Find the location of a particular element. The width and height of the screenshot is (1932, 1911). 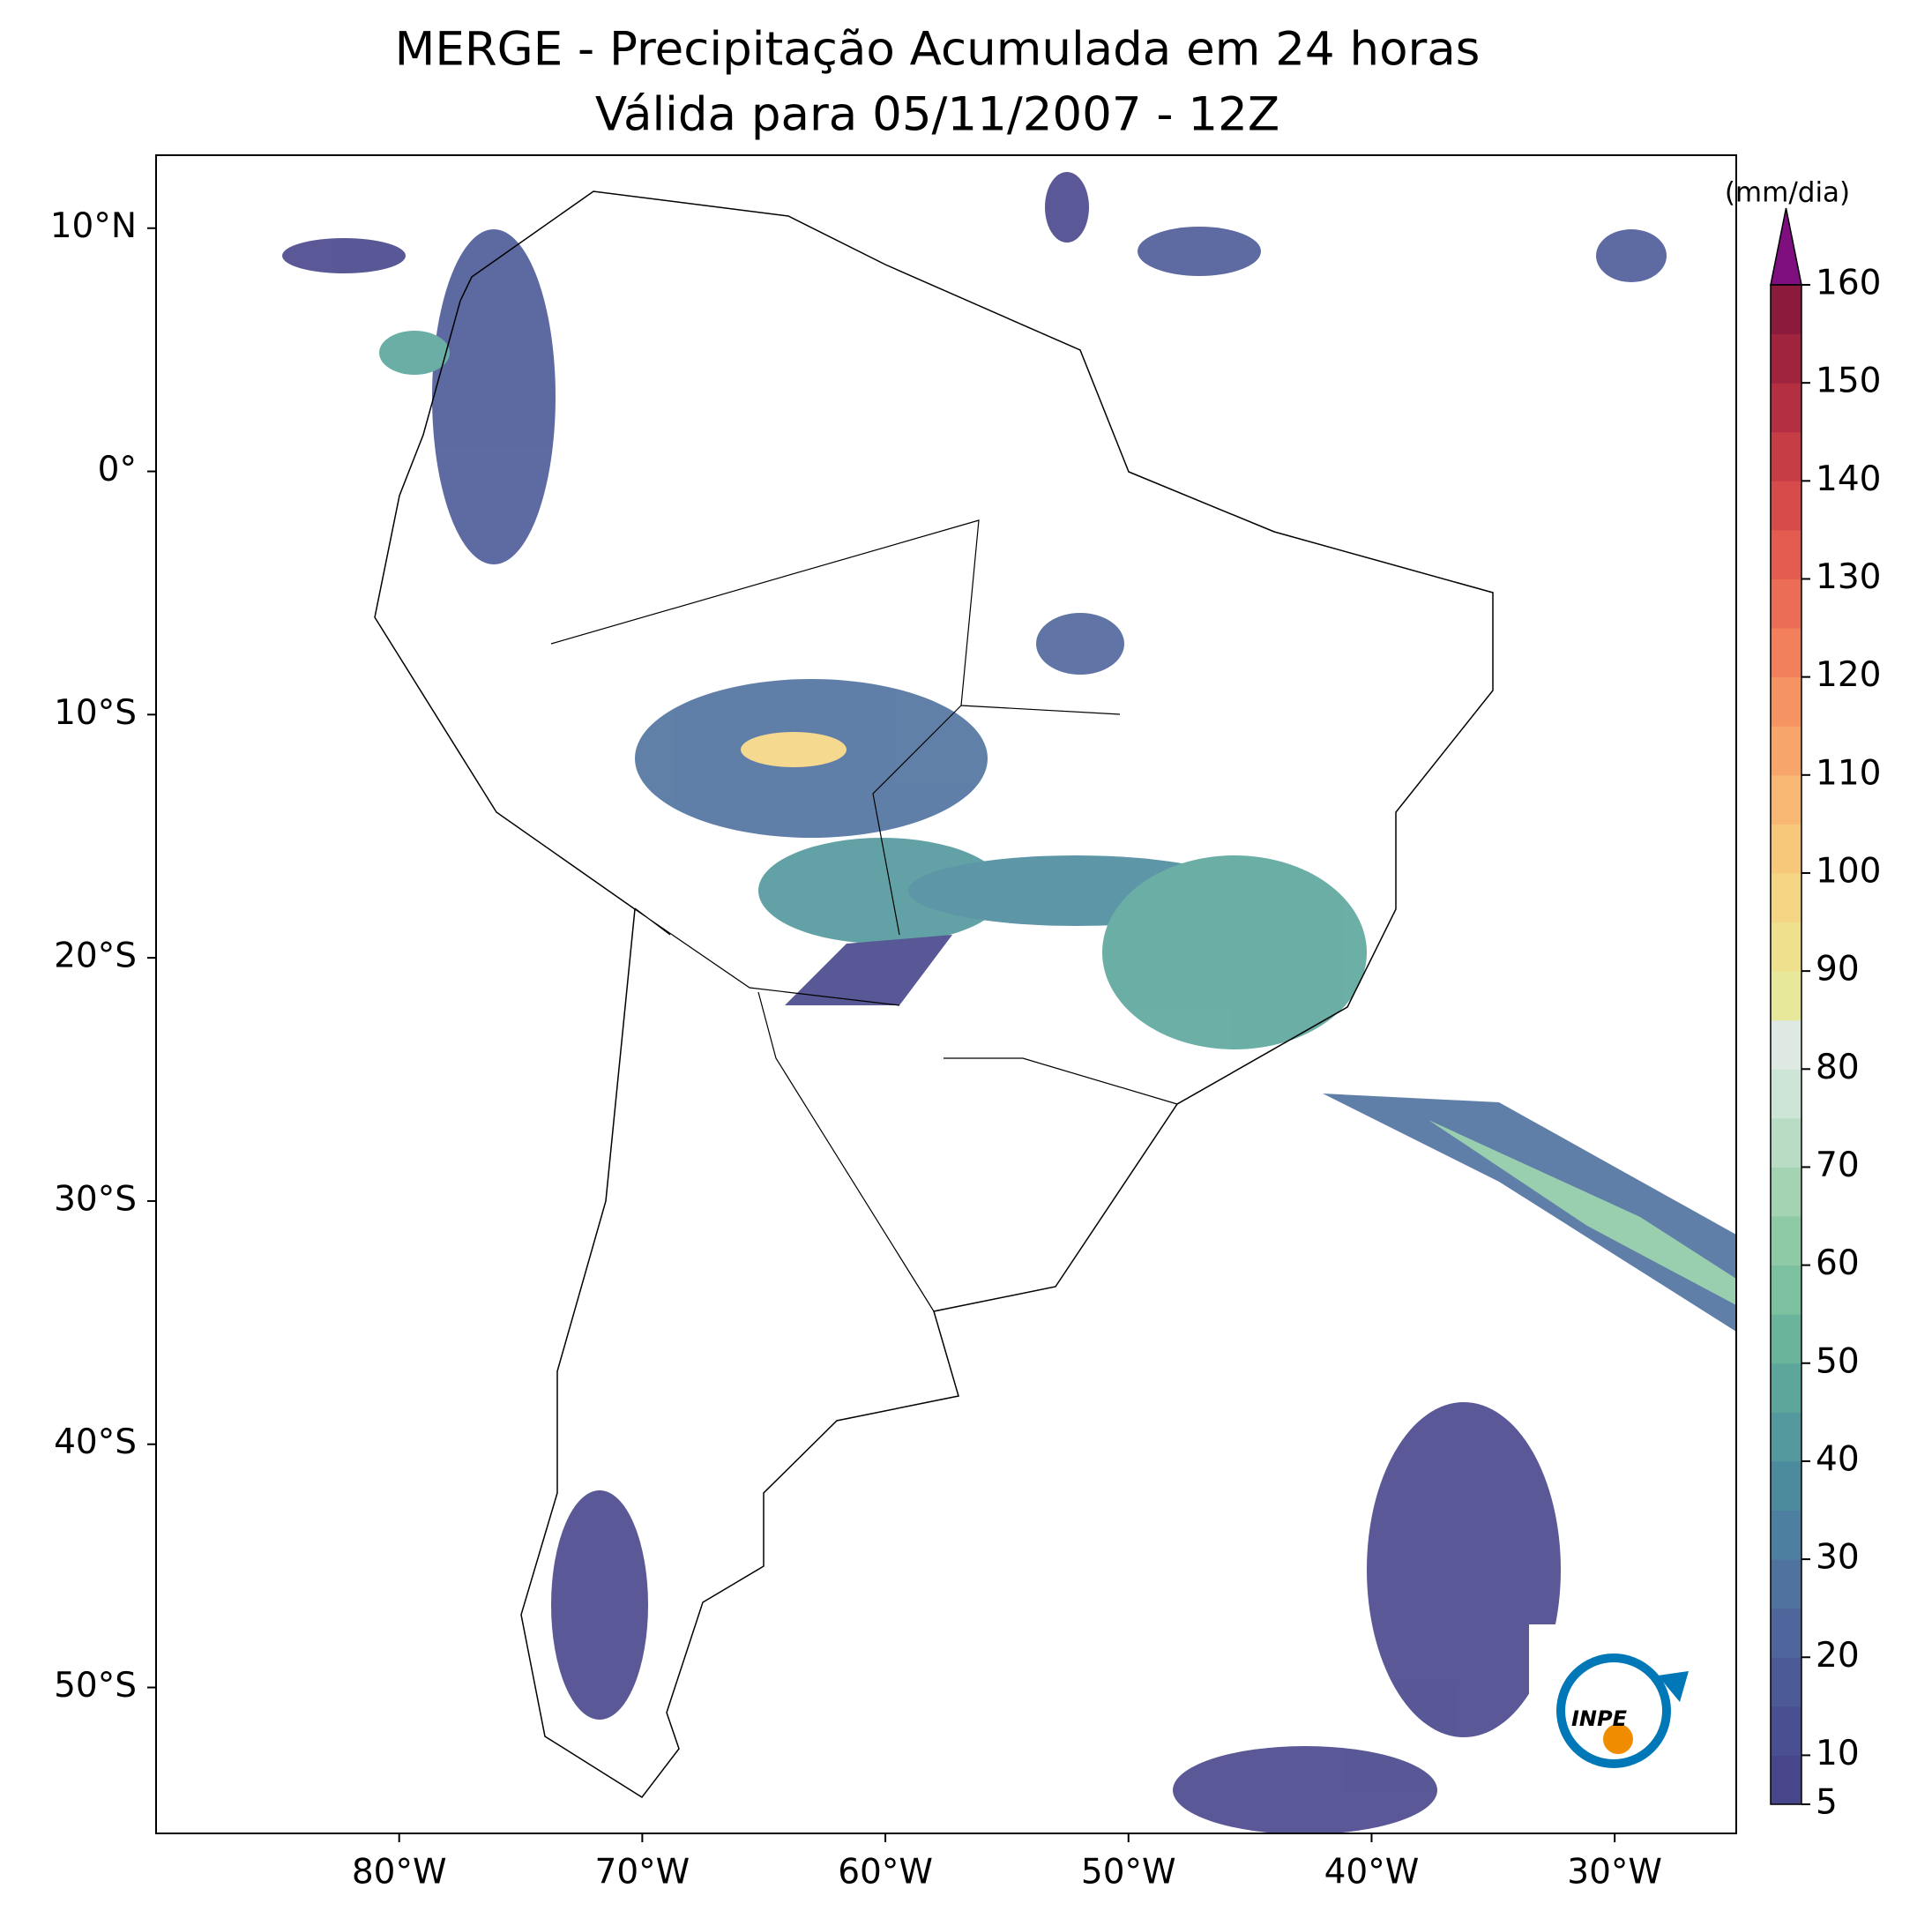

x-tick-label: 80°W is located at coordinates (399, 1872).